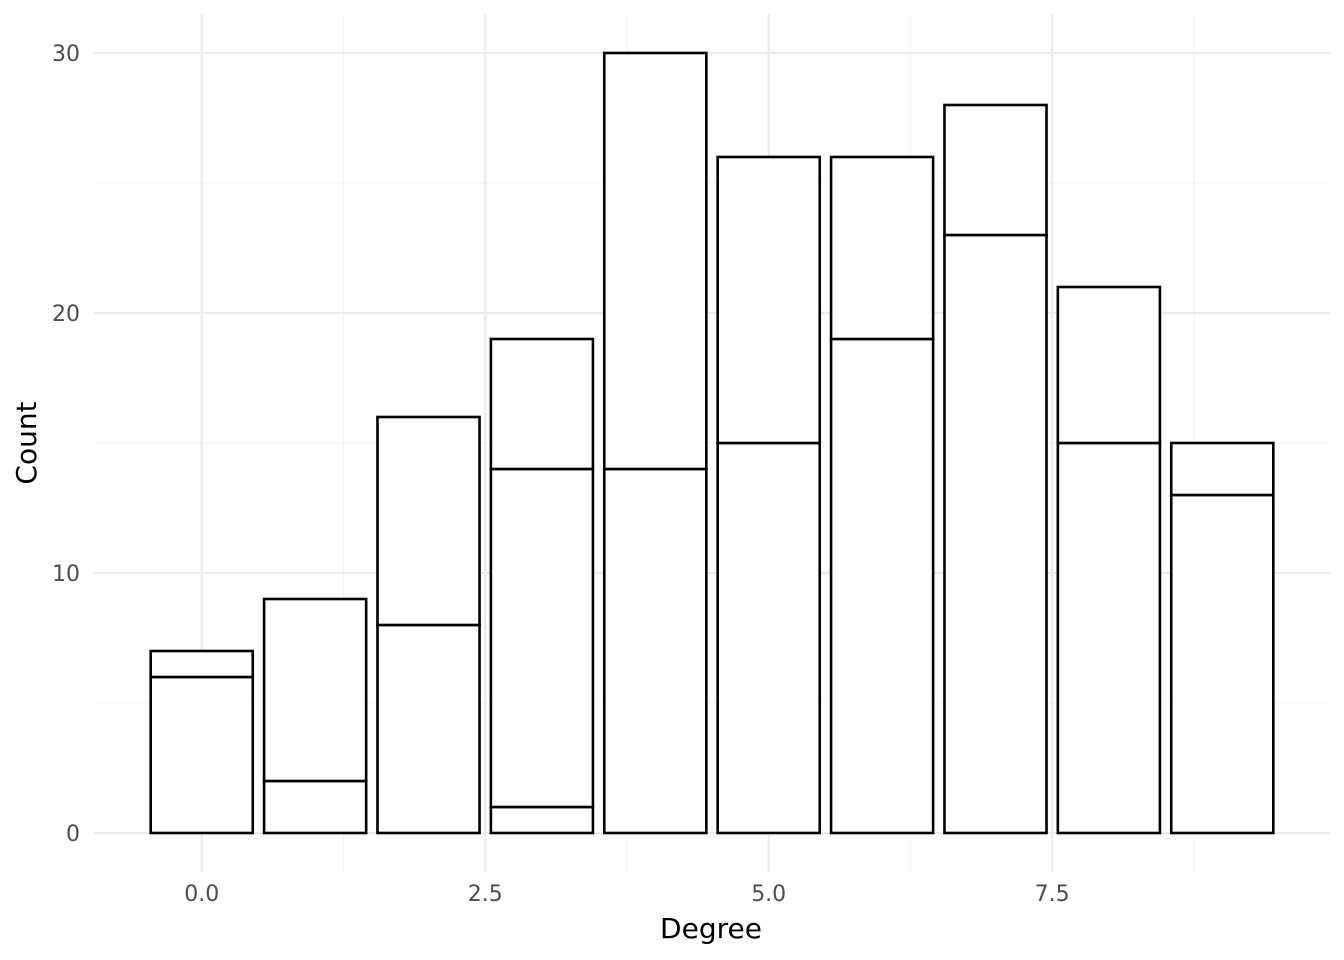 The height and width of the screenshot is (960, 1344). Describe the element at coordinates (711, 928) in the screenshot. I see `x-axis-title: Degree` at that location.